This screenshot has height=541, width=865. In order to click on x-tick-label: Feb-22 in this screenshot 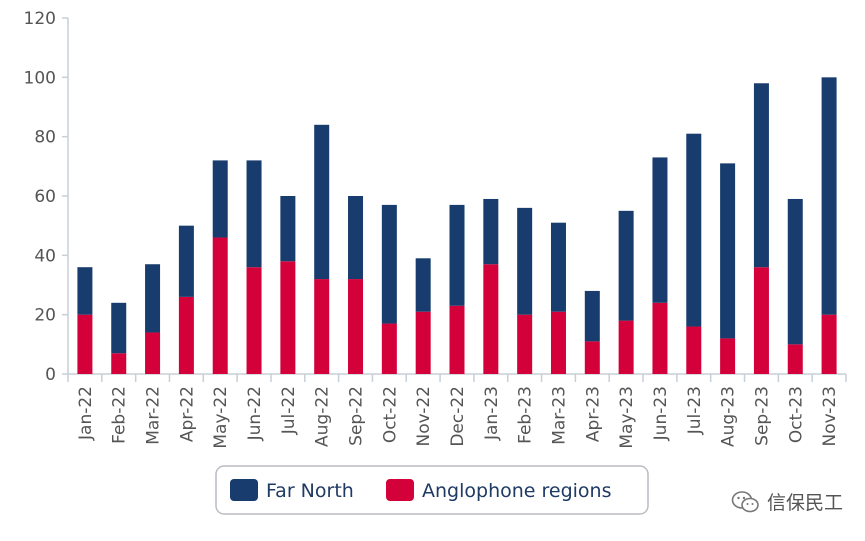, I will do `click(120, 415)`.